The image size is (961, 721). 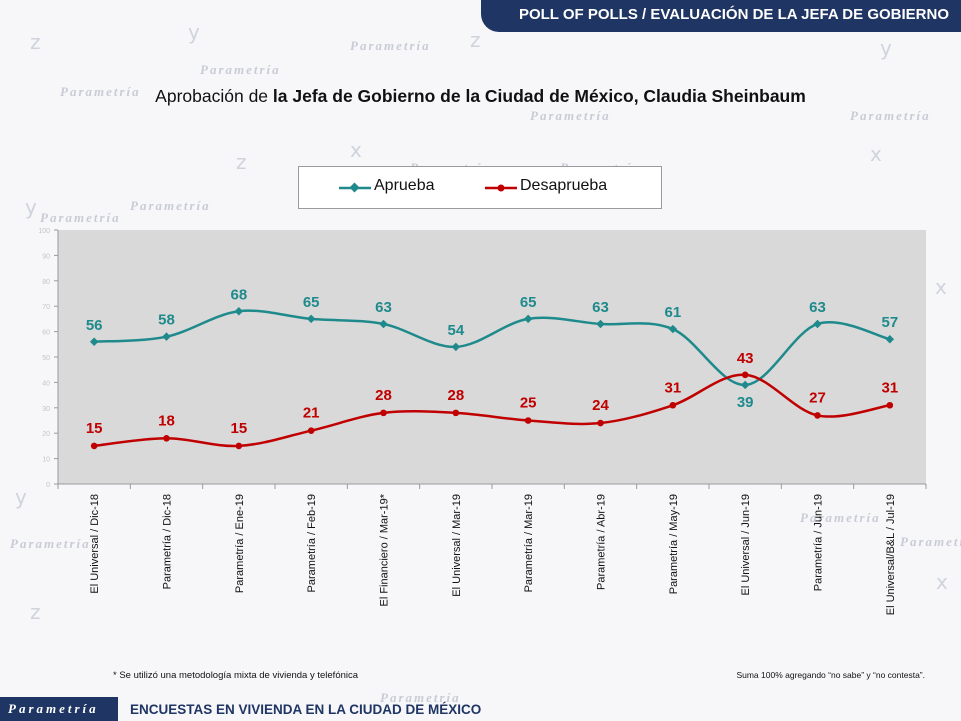 I want to click on data-label-aprueba: 54, so click(x=455, y=330).